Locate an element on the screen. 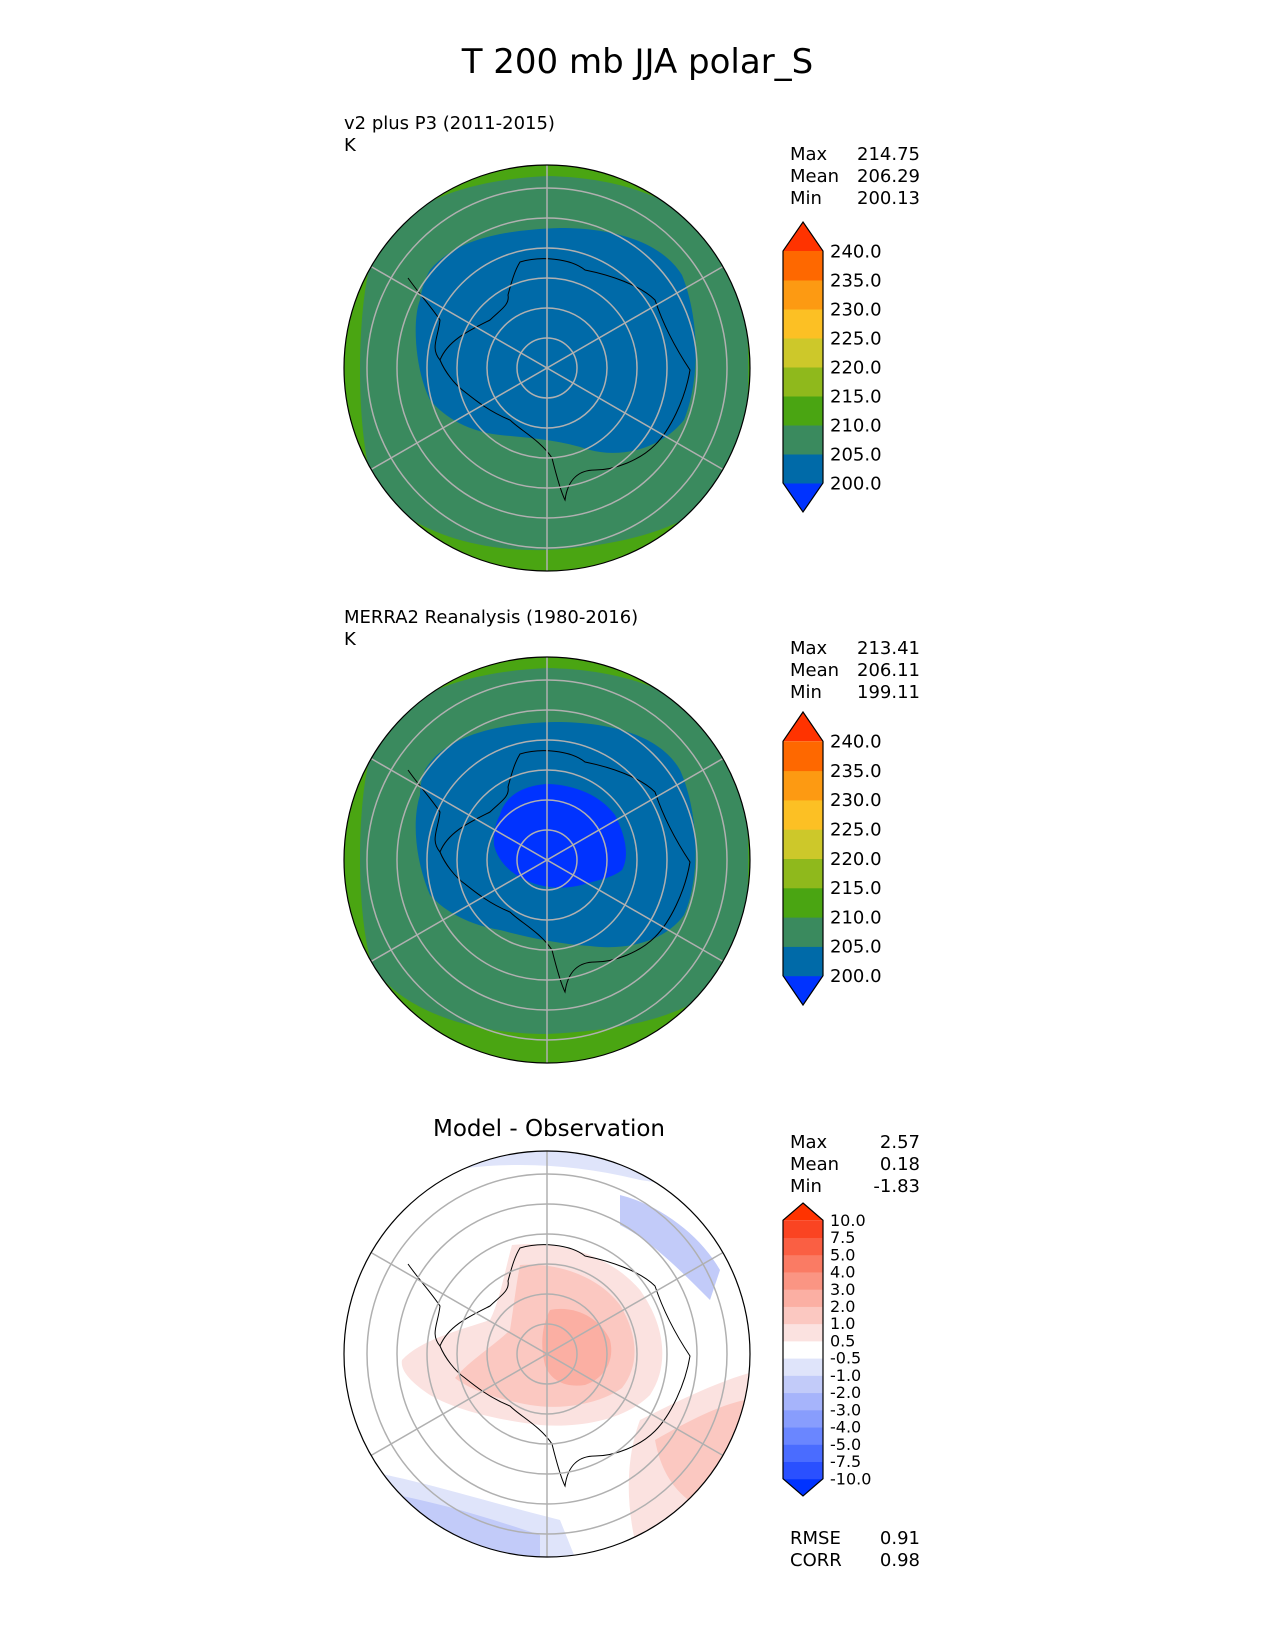 Image resolution: width=1275 pixels, height=1650 pixels. colorbar-tick-label: 210.0 is located at coordinates (856, 917).